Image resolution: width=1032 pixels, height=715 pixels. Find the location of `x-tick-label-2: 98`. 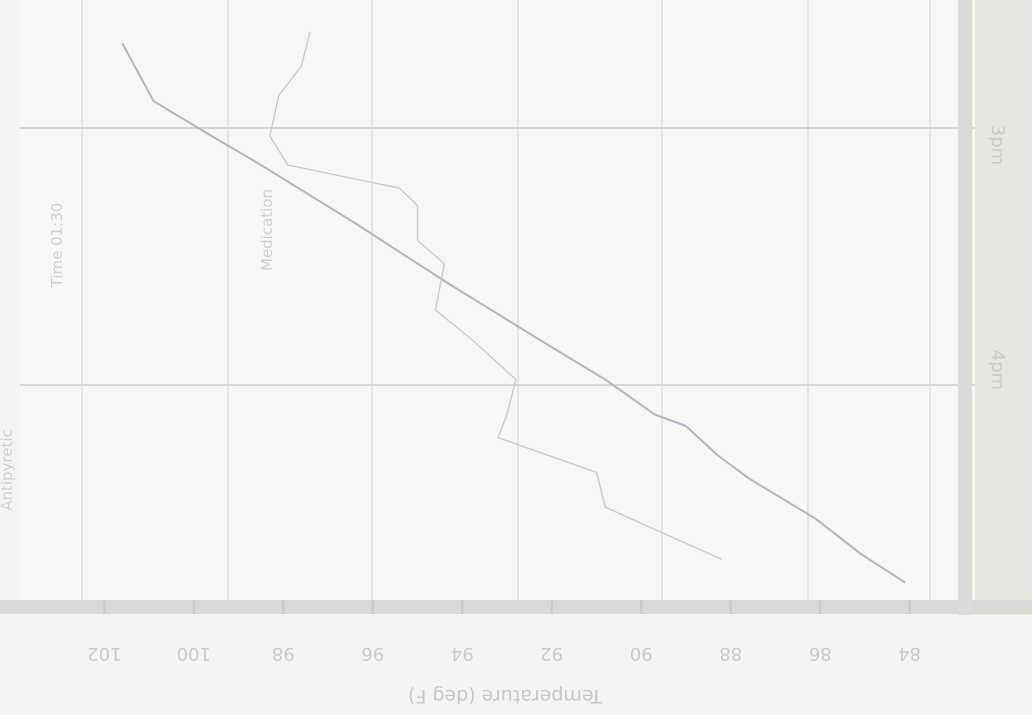

x-tick-label-2: 98 is located at coordinates (283, 653).